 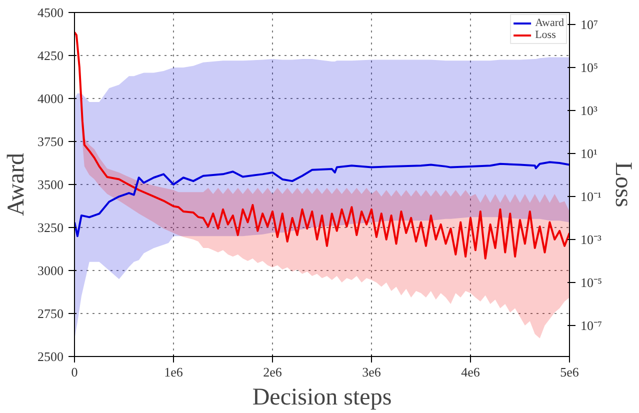 I want to click on y-tick-label: 2500, so click(x=51, y=356).